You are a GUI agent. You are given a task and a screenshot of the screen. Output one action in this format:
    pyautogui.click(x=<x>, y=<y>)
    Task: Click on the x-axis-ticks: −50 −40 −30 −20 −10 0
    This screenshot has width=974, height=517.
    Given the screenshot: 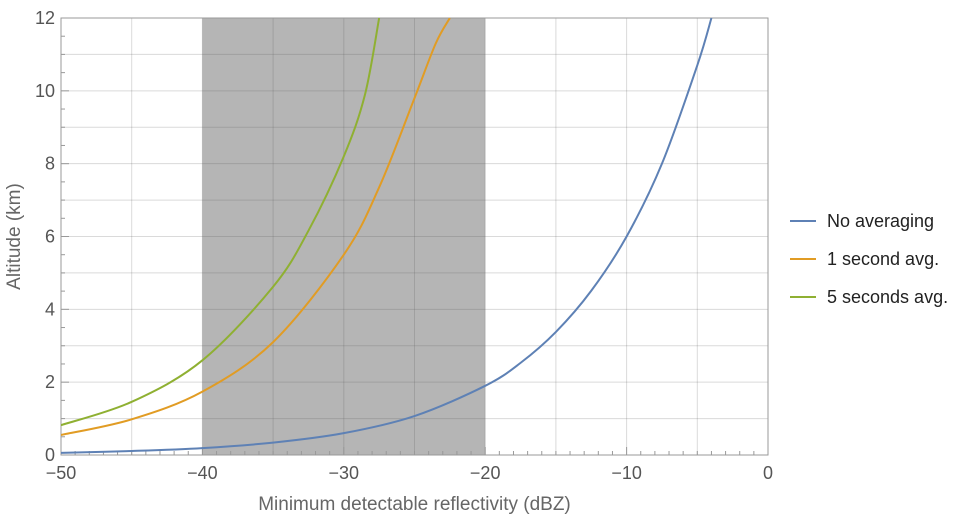 What is the action you would take?
    pyautogui.click(x=409, y=473)
    